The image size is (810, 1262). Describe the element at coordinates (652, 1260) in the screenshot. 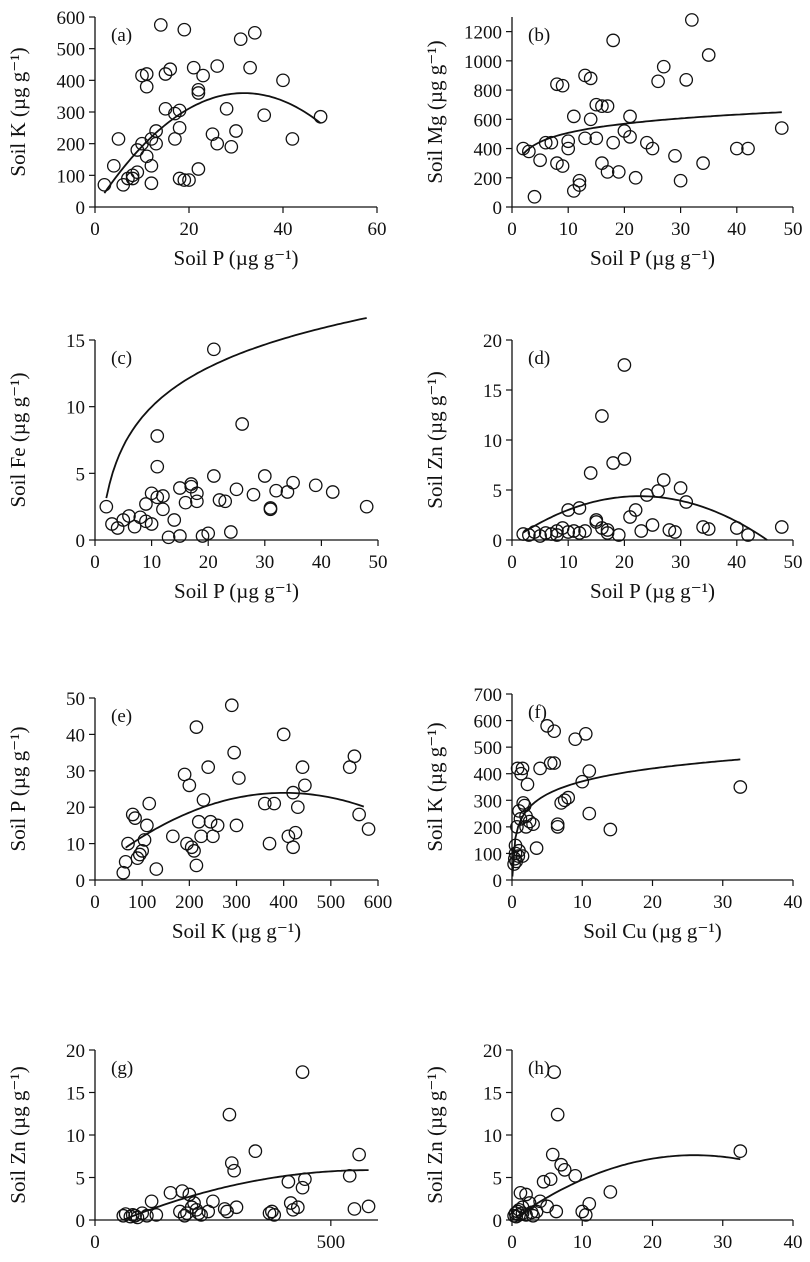

I see `x-axis-label: Soil Cu (µg g⁻¹)` at that location.